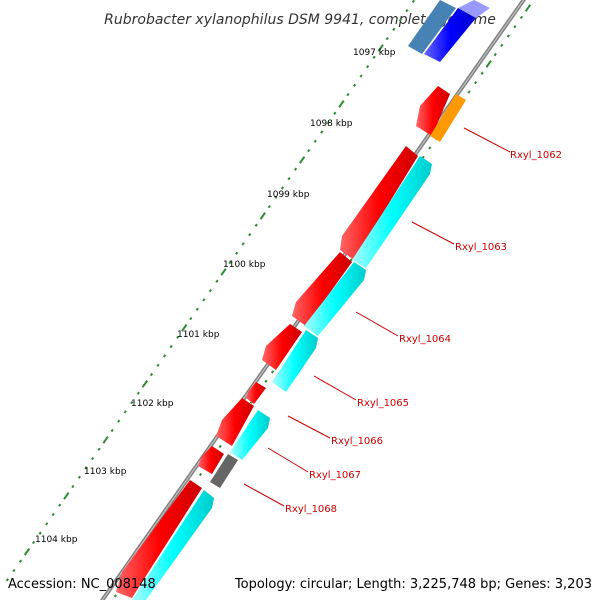 The height and width of the screenshot is (600, 600). What do you see at coordinates (331, 124) in the screenshot?
I see `scale-marker-label: 1098 kbp` at bounding box center [331, 124].